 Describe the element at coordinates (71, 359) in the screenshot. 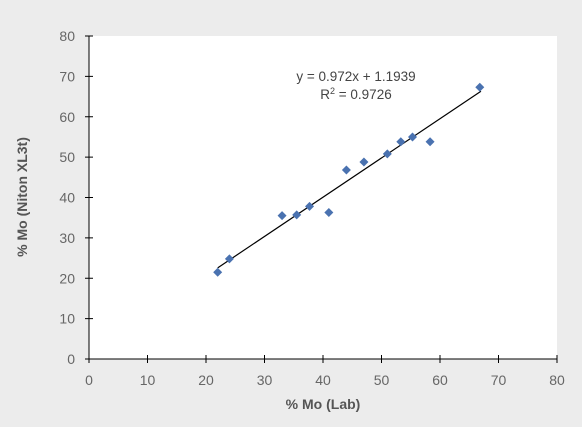

I see `y-tick-label: 0` at that location.